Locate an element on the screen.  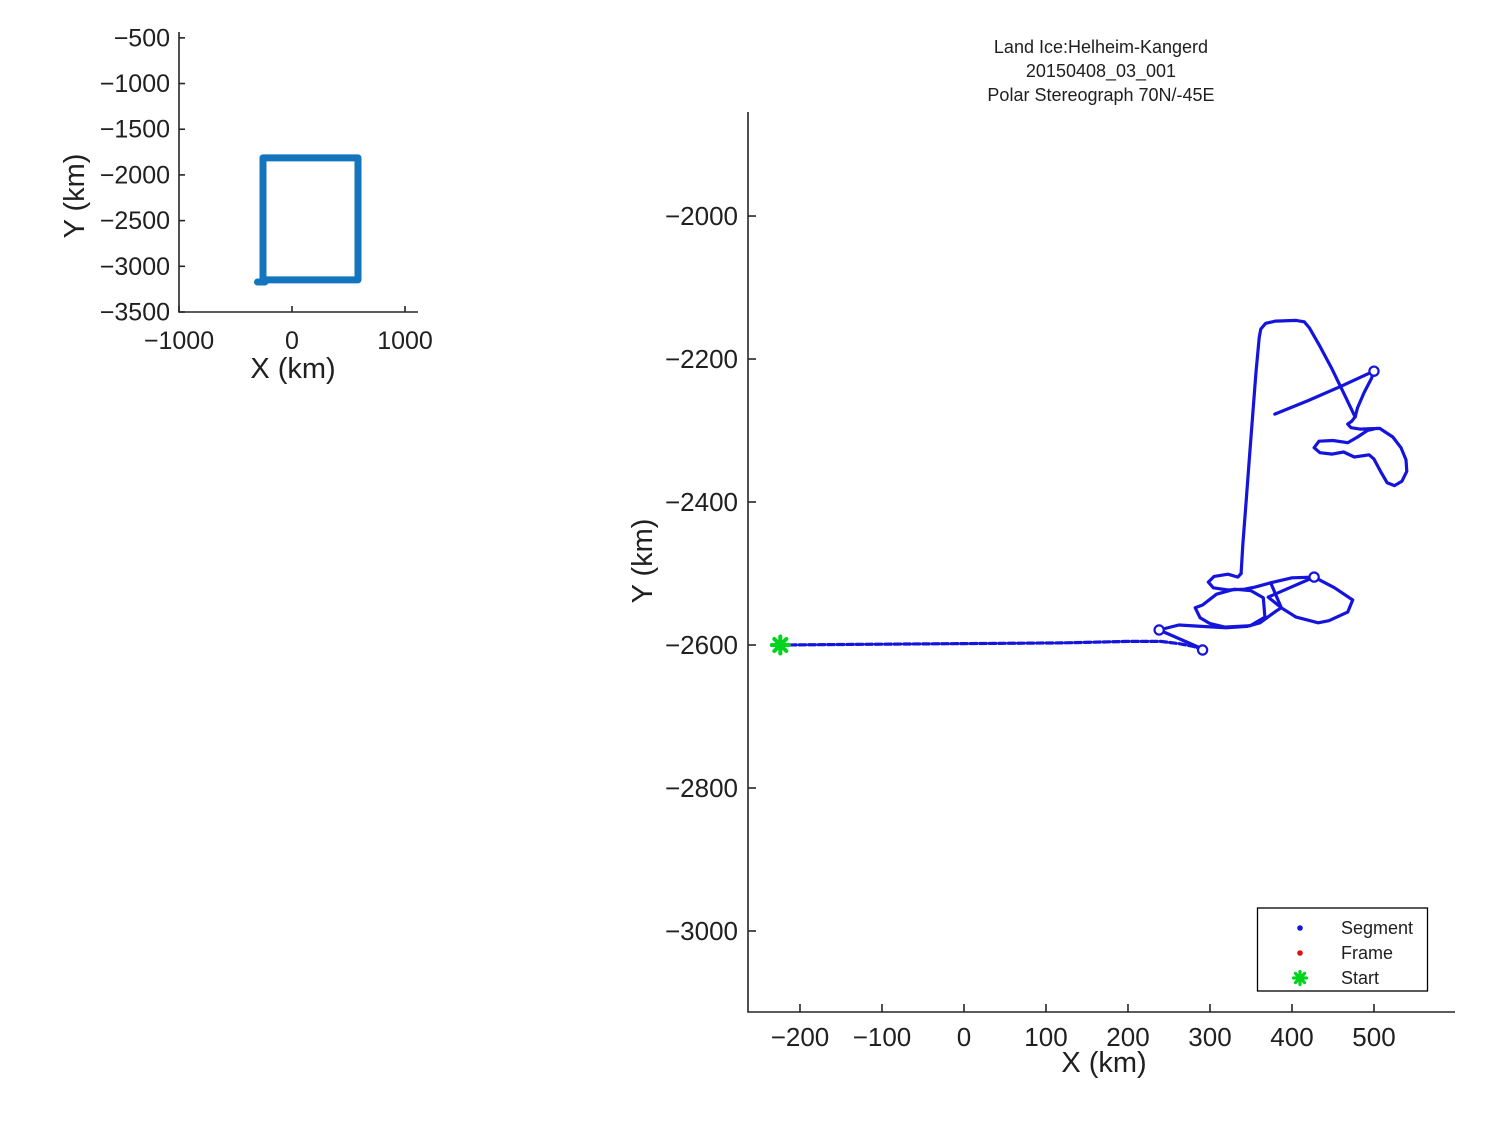
east-loop is located at coordinates (1312, 600).